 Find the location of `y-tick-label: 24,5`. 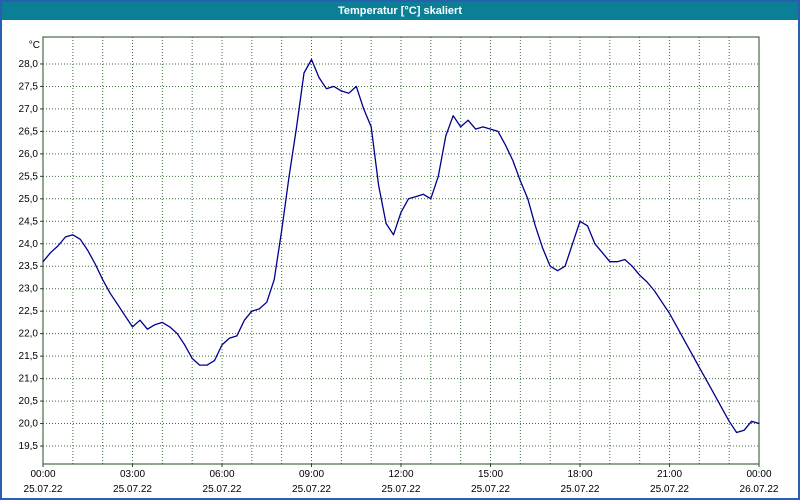

y-tick-label: 24,5 is located at coordinates (29, 221).